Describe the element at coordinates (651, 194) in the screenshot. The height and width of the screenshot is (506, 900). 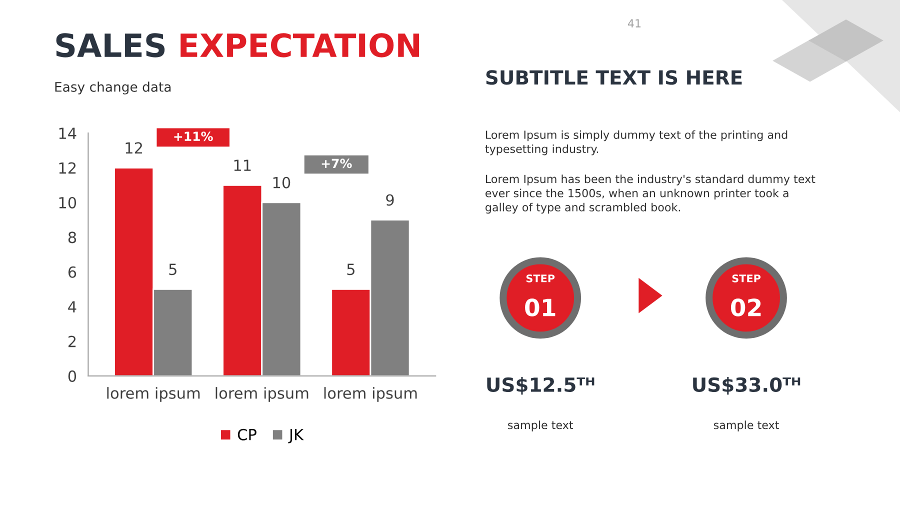
I see `text: Lorem Ipsum has been the industry's standard dummy text ever since the 1500s, when an unknown printer took a galley of type and scrambled book.` at that location.